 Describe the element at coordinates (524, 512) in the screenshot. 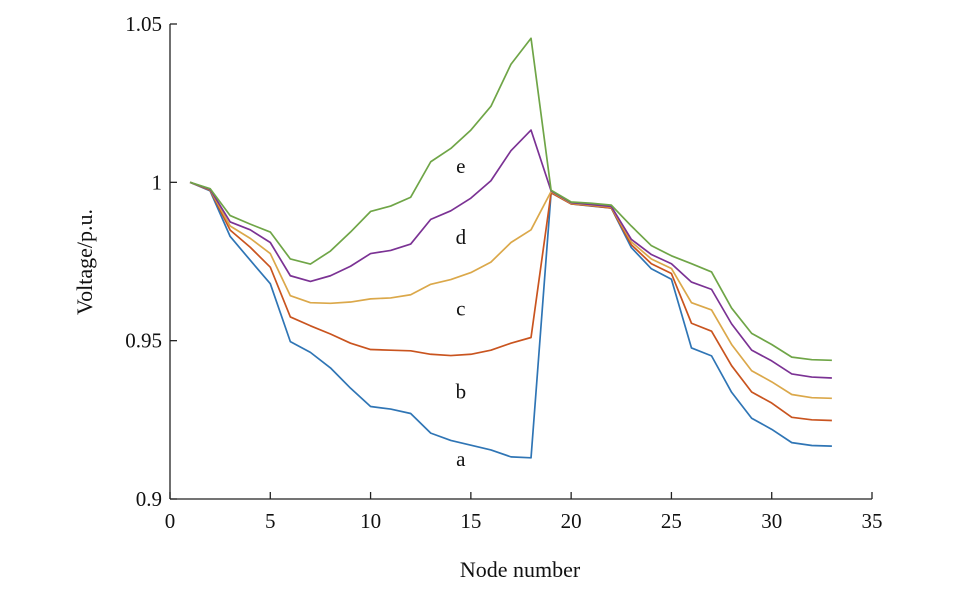

I see `x-axis-ticks: 0 5 10 15 20 25 30 35` at that location.